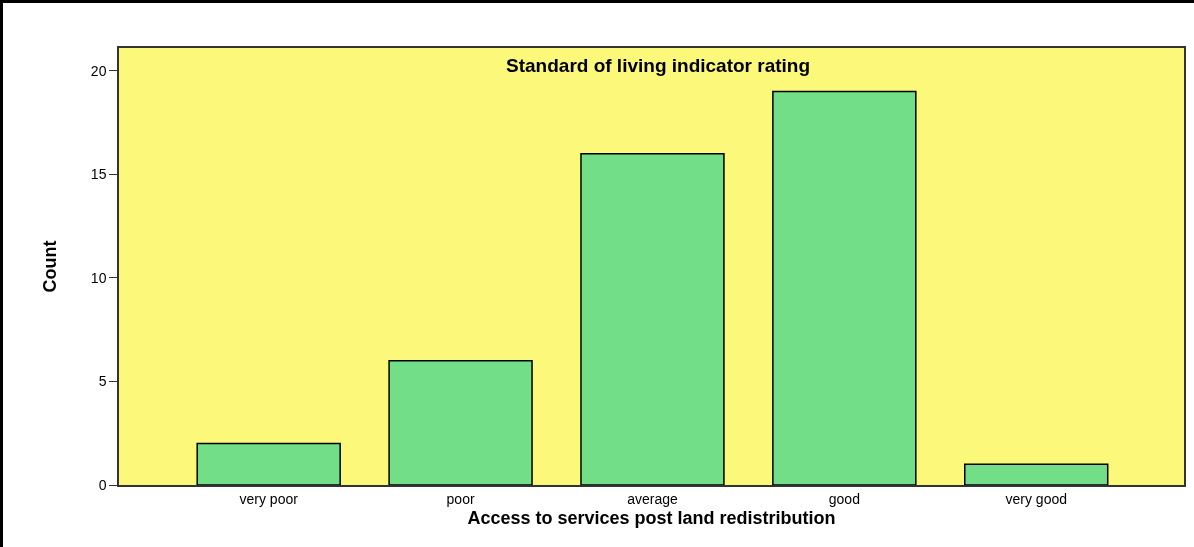  Describe the element at coordinates (98, 277) in the screenshot. I see `y-tick-label: 10` at that location.